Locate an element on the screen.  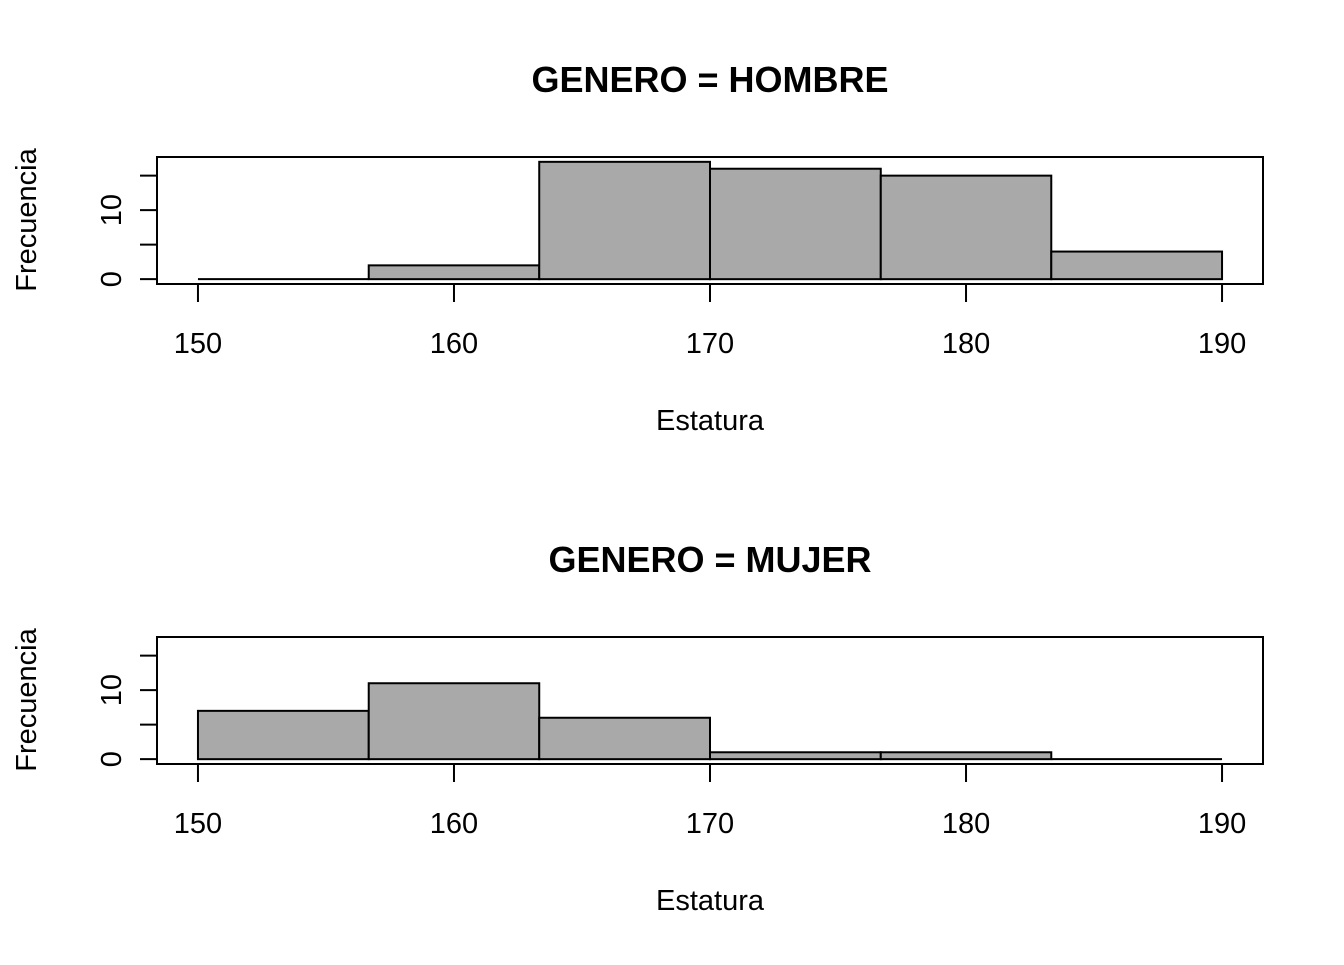
chart-title: GENERO = MUJER is located at coordinates (709, 559).